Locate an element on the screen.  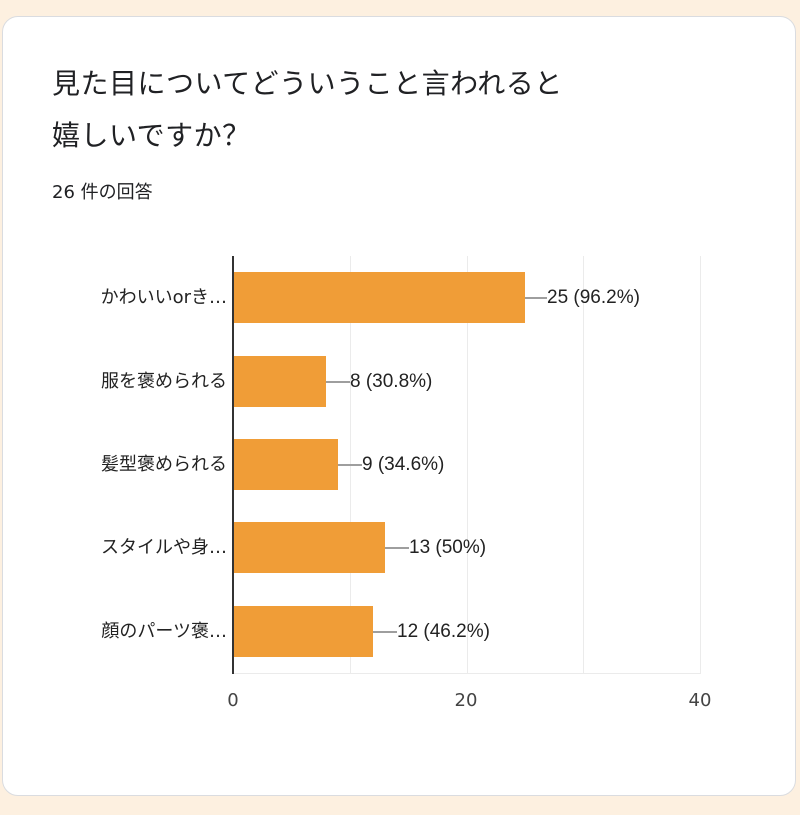
x-tick-40: 40 is located at coordinates (700, 700).